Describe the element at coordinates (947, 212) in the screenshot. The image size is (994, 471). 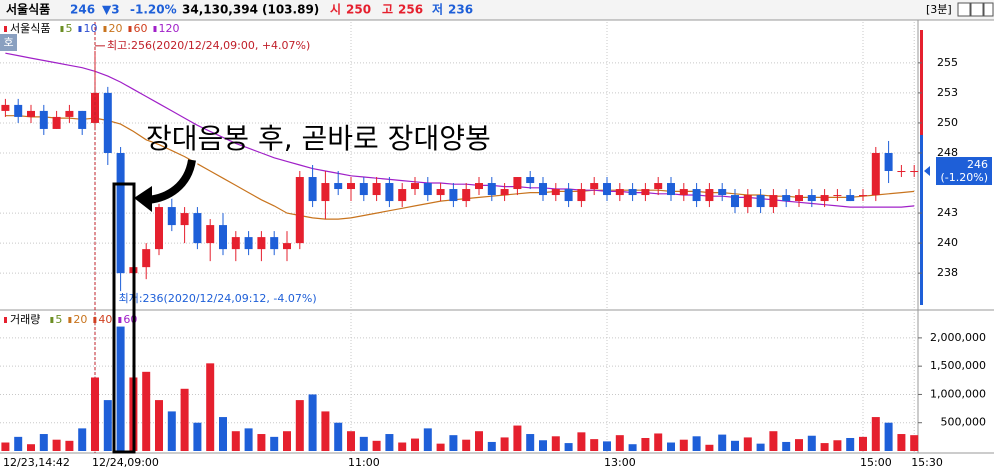
I see `y-tick-label: 243` at that location.